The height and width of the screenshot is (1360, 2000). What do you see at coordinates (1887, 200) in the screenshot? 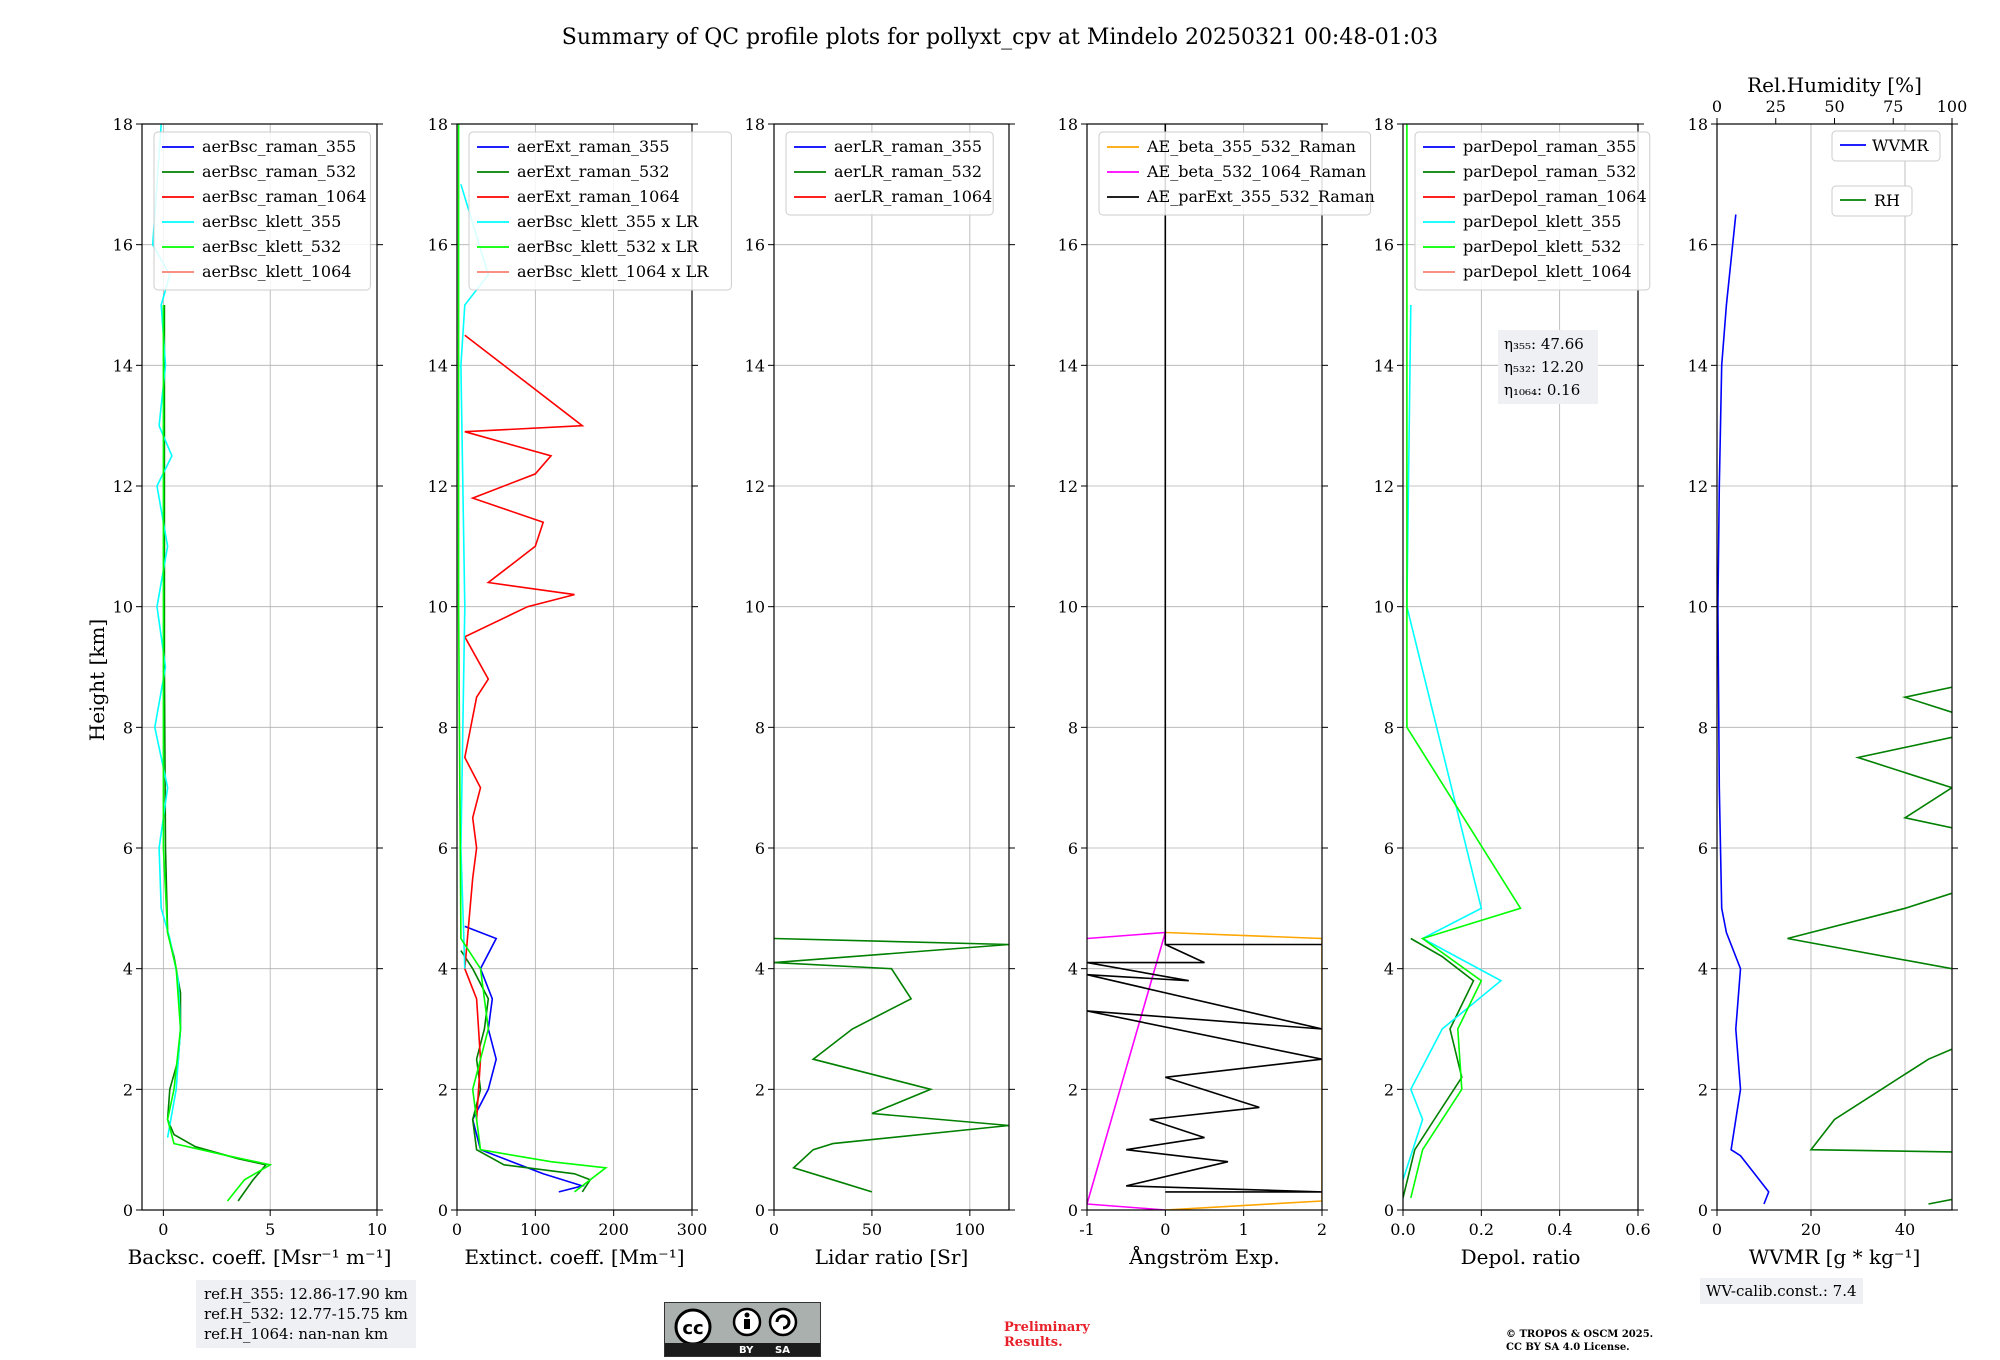
I see `legend-label: RH` at bounding box center [1887, 200].